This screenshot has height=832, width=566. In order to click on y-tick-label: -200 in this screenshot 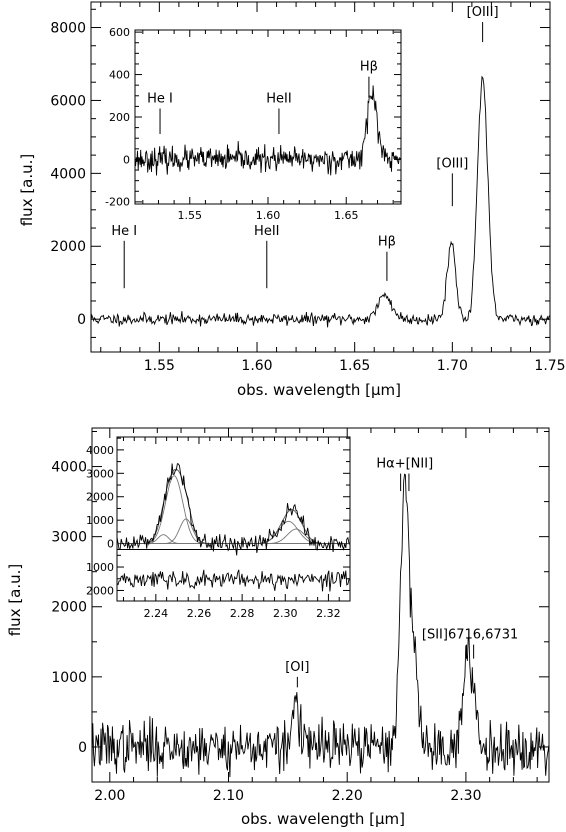, I will do `click(117, 202)`.